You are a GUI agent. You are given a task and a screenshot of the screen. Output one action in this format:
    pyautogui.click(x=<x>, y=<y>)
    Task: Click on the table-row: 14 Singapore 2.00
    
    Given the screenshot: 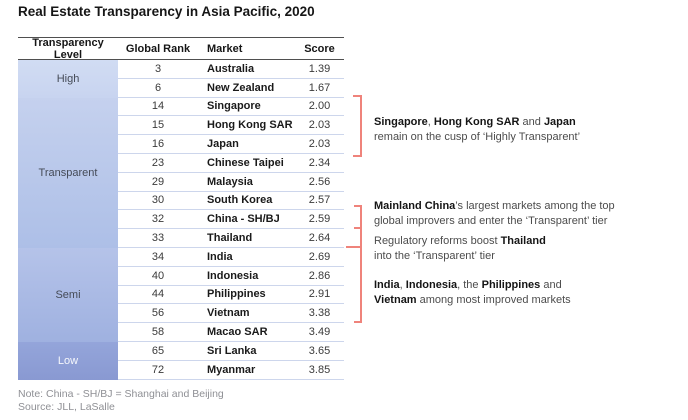 What is the action you would take?
    pyautogui.click(x=231, y=107)
    